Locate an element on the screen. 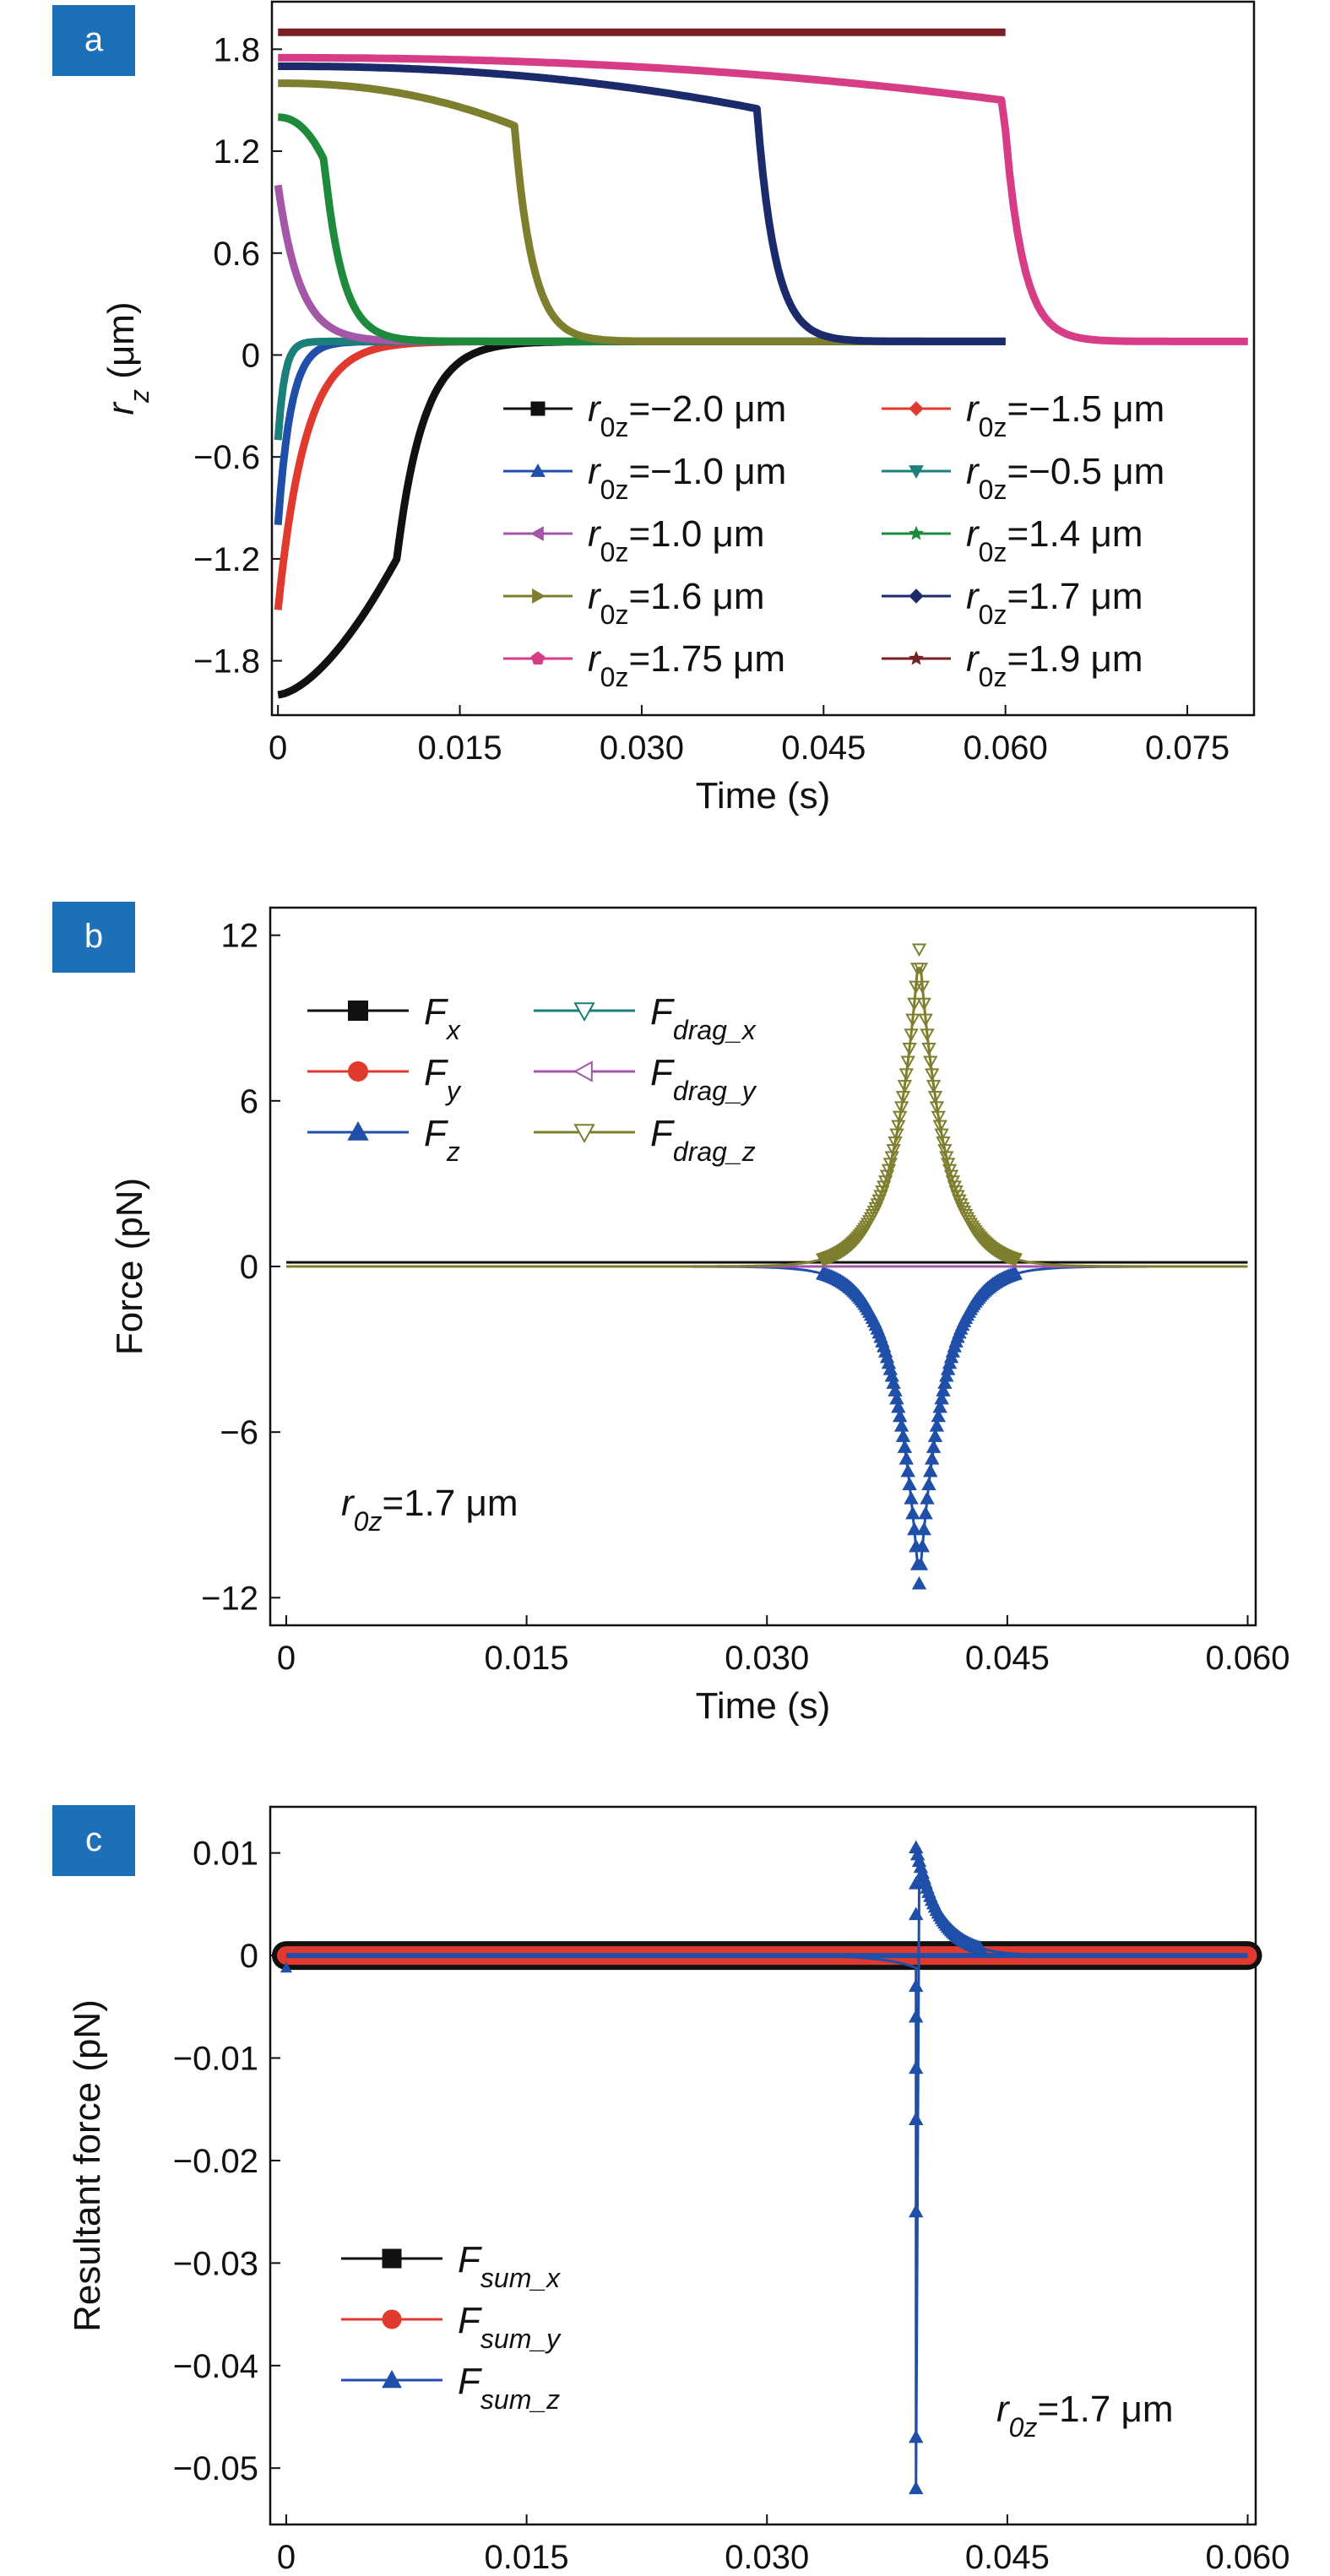 The width and height of the screenshot is (1330, 2576). panel-a-y-tick-label: −1.8 is located at coordinates (226, 662).